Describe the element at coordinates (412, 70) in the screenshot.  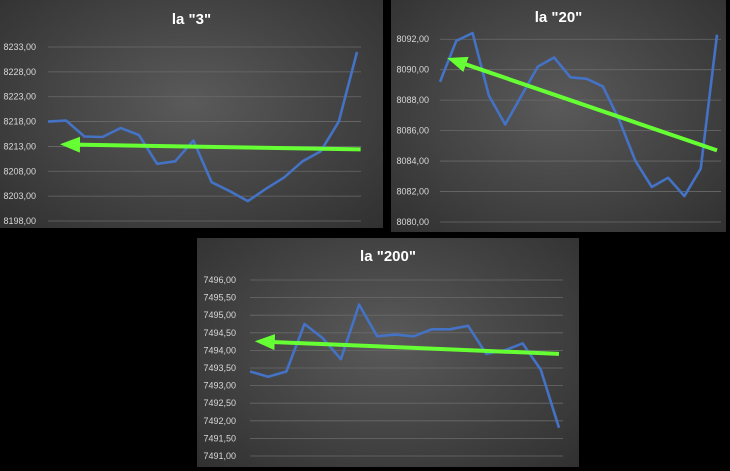
I see `y-tick-label: 8090,00` at that location.